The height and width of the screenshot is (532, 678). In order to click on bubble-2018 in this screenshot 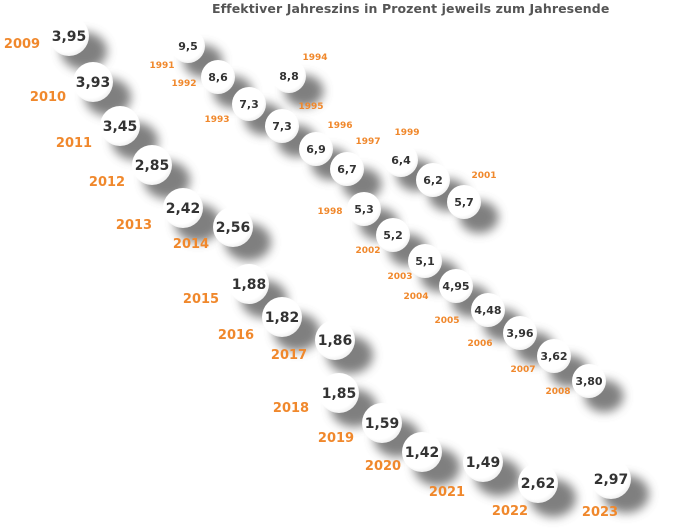, I will do `click(339, 393)`.